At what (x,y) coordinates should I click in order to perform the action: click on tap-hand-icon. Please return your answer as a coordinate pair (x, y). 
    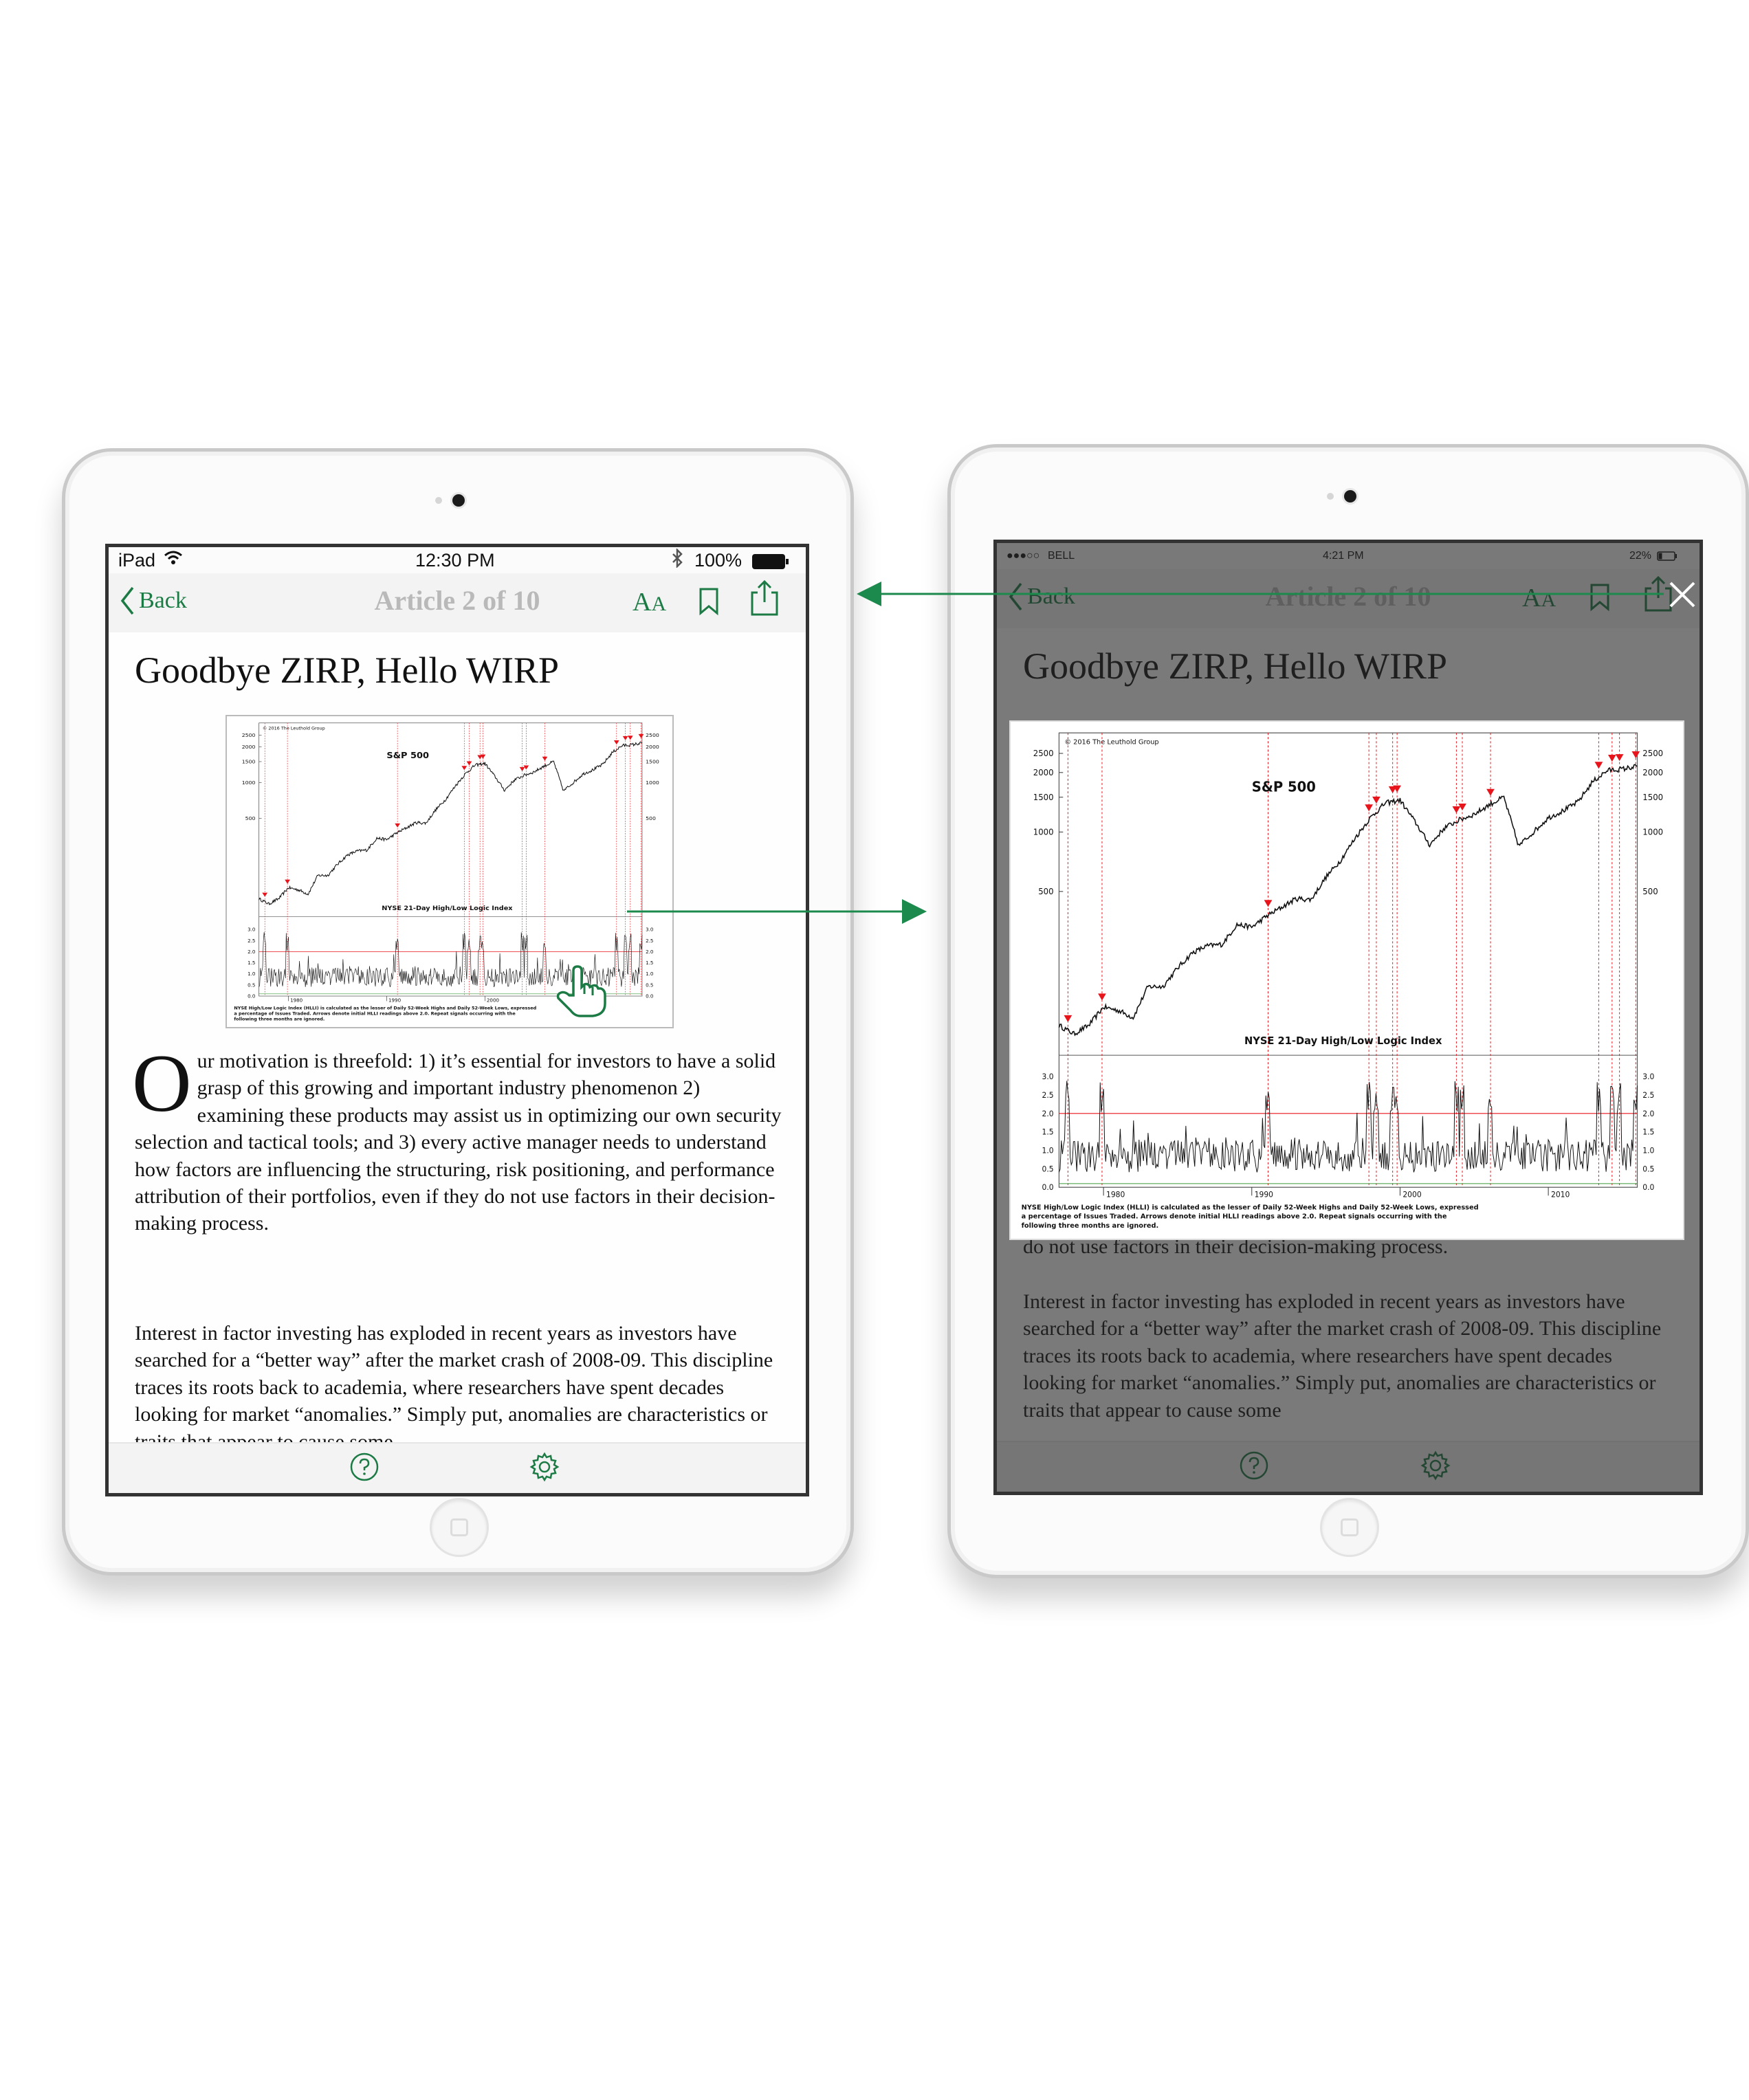
    Looking at the image, I should click on (581, 993).